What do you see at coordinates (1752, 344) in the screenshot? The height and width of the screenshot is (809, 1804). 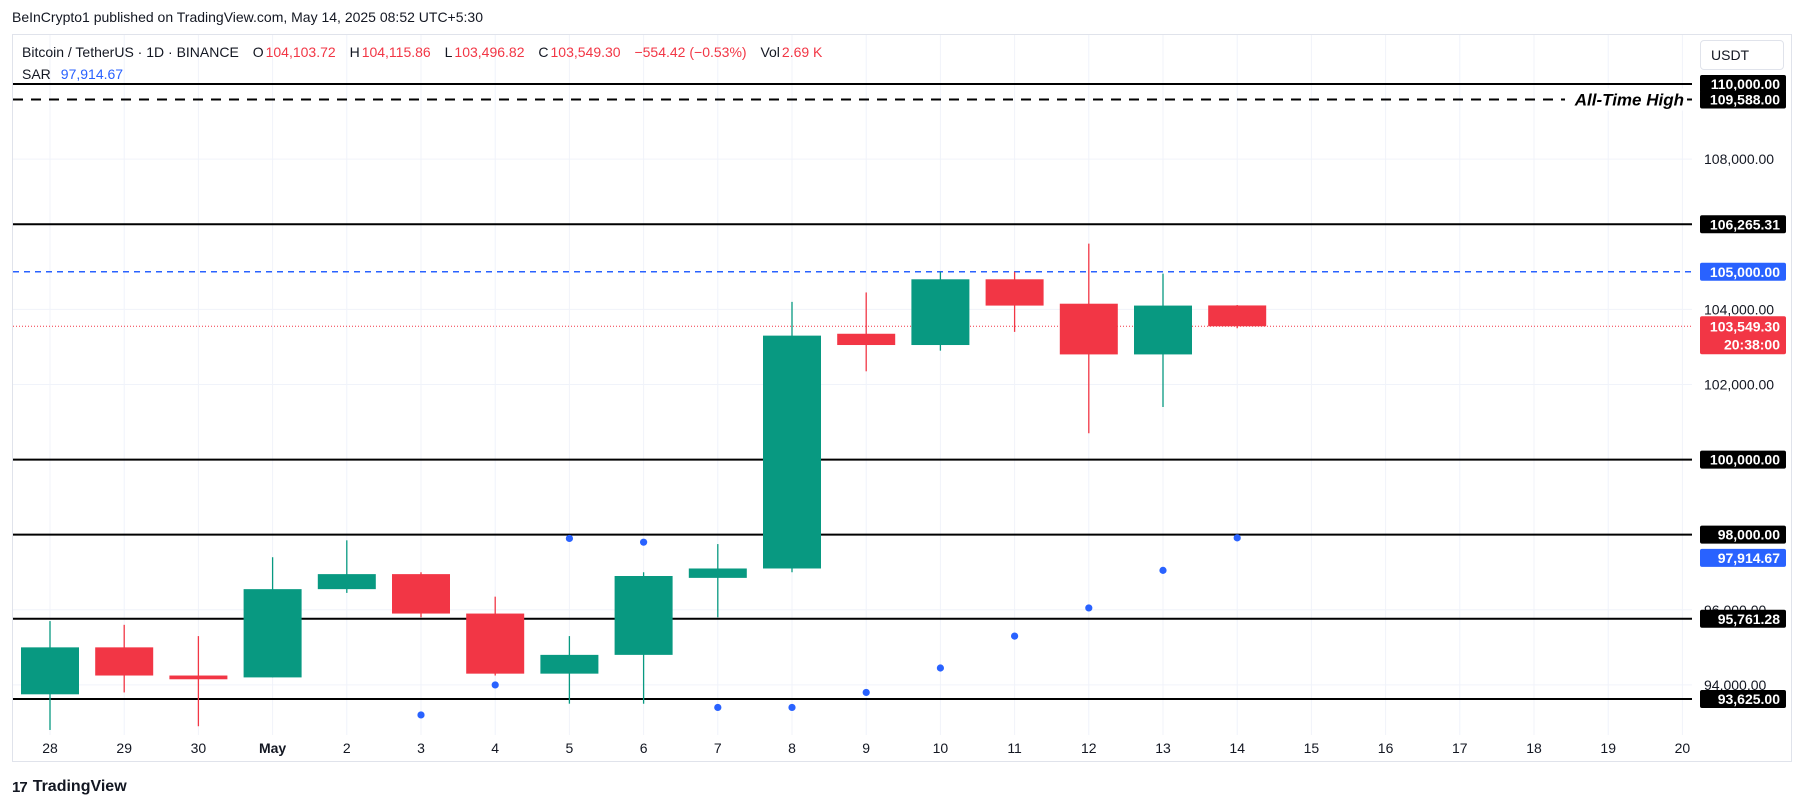 I see `countdown-timer: 20:38:00` at bounding box center [1752, 344].